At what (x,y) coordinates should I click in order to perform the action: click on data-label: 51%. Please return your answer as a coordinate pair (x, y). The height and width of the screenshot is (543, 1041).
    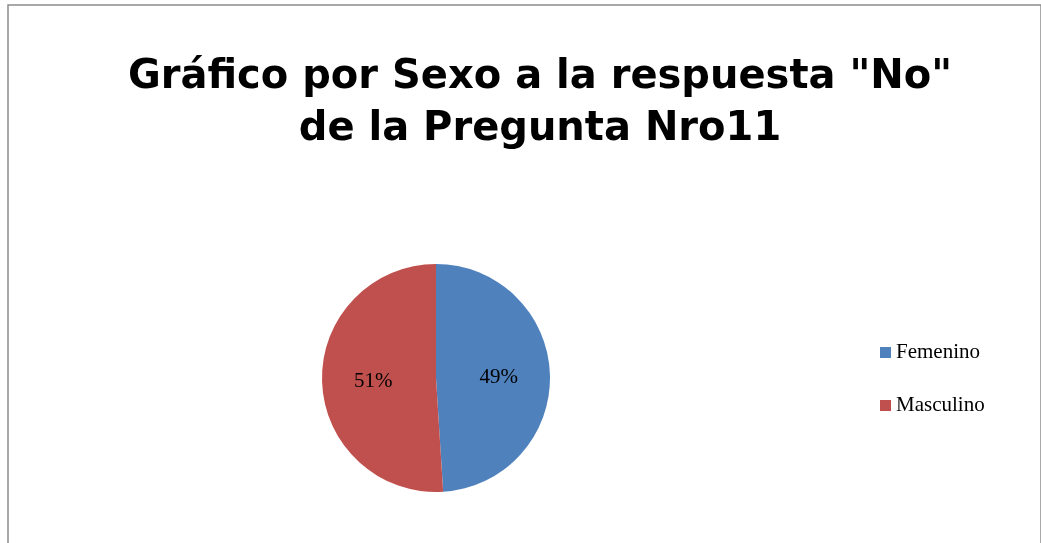
    Looking at the image, I should click on (373, 379).